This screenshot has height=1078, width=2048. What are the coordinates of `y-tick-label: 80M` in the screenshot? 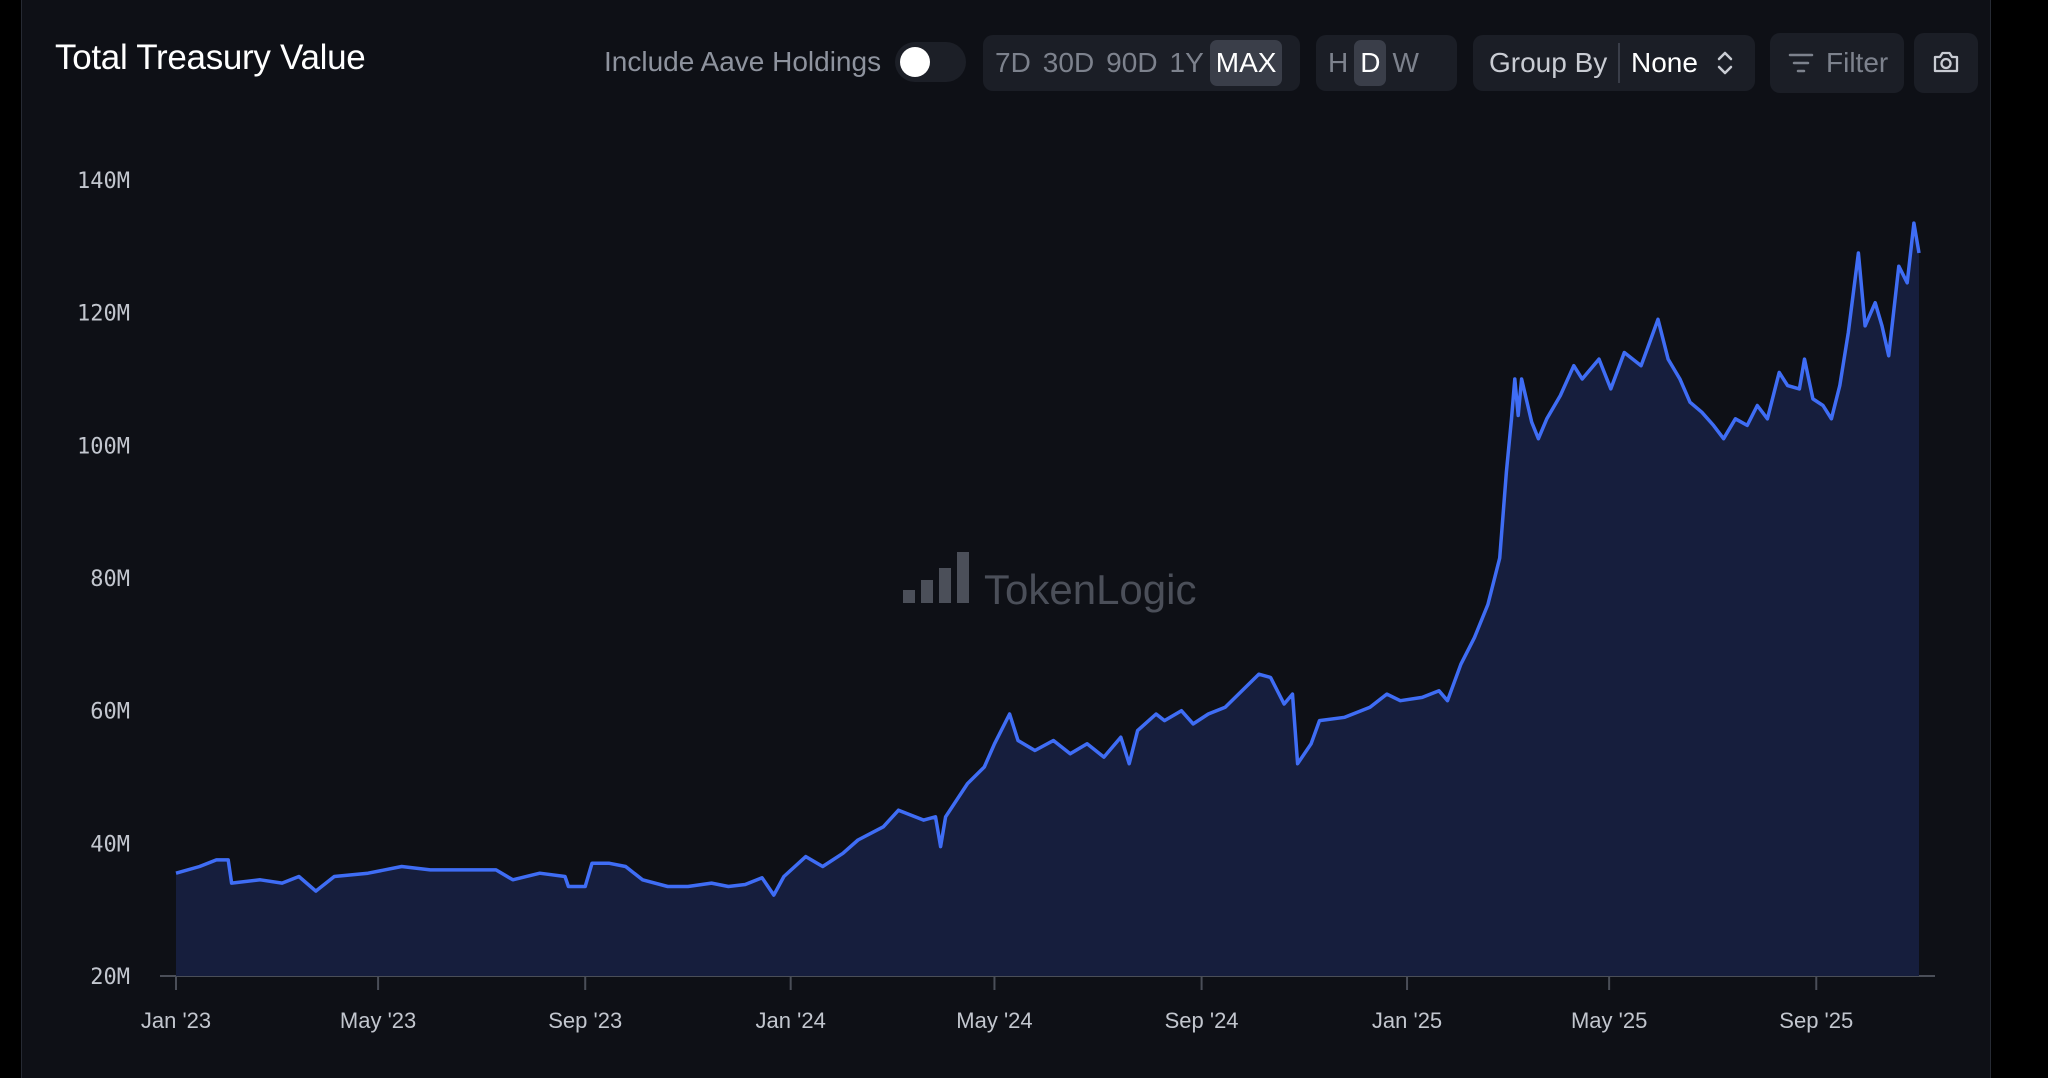 It's located at (110, 579).